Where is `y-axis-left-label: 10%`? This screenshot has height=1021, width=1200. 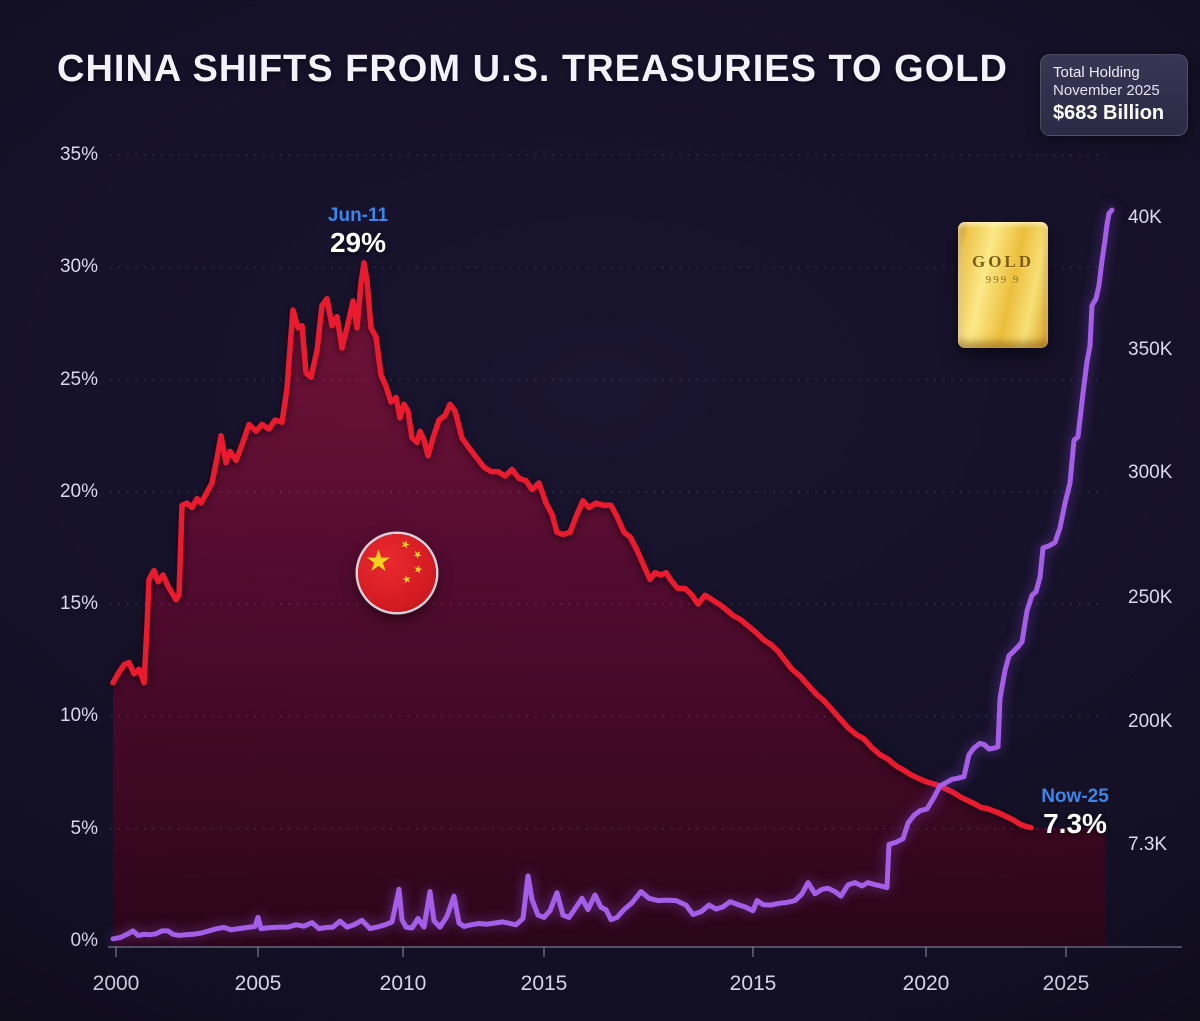 y-axis-left-label: 10% is located at coordinates (78, 716).